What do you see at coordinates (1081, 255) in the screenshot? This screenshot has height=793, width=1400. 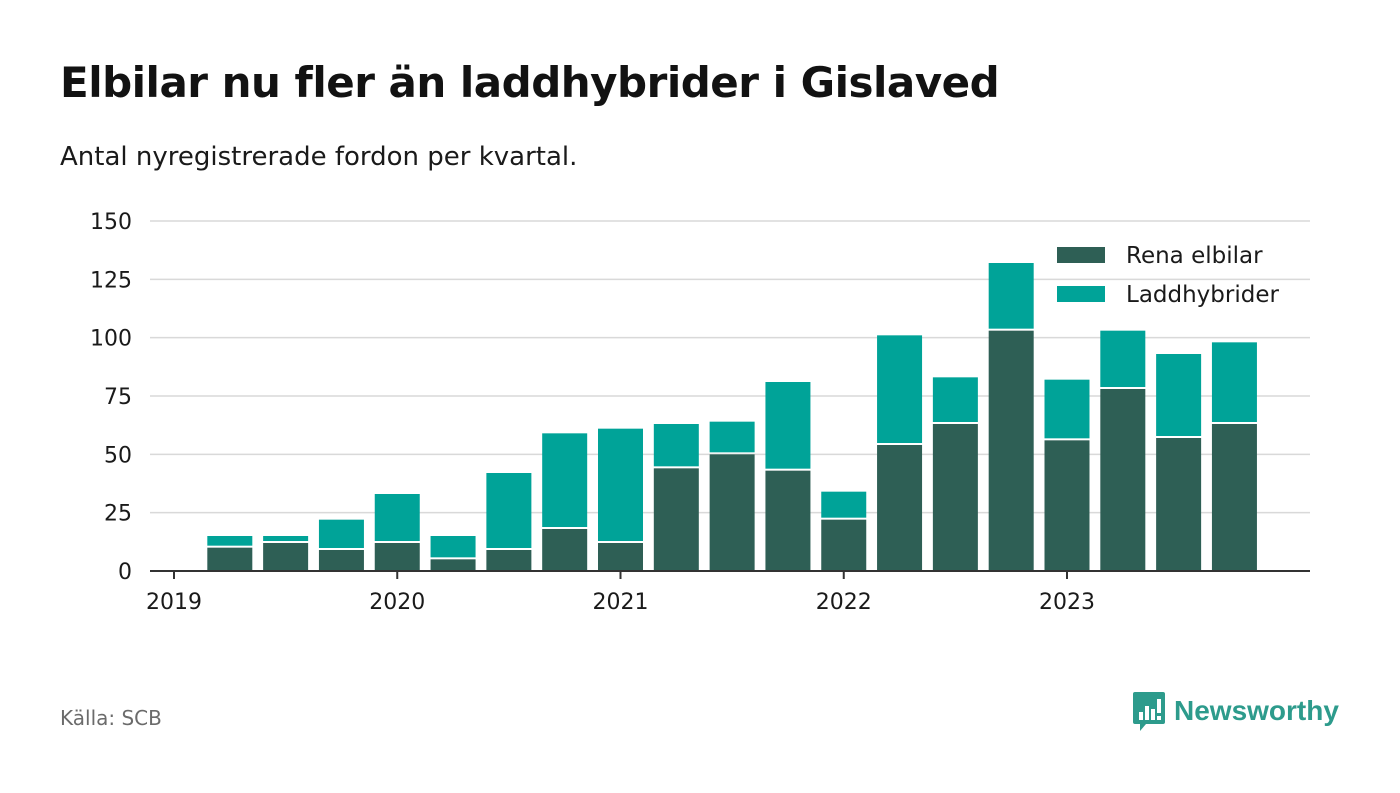 I see `legend-rena-elbilar-swatch` at bounding box center [1081, 255].